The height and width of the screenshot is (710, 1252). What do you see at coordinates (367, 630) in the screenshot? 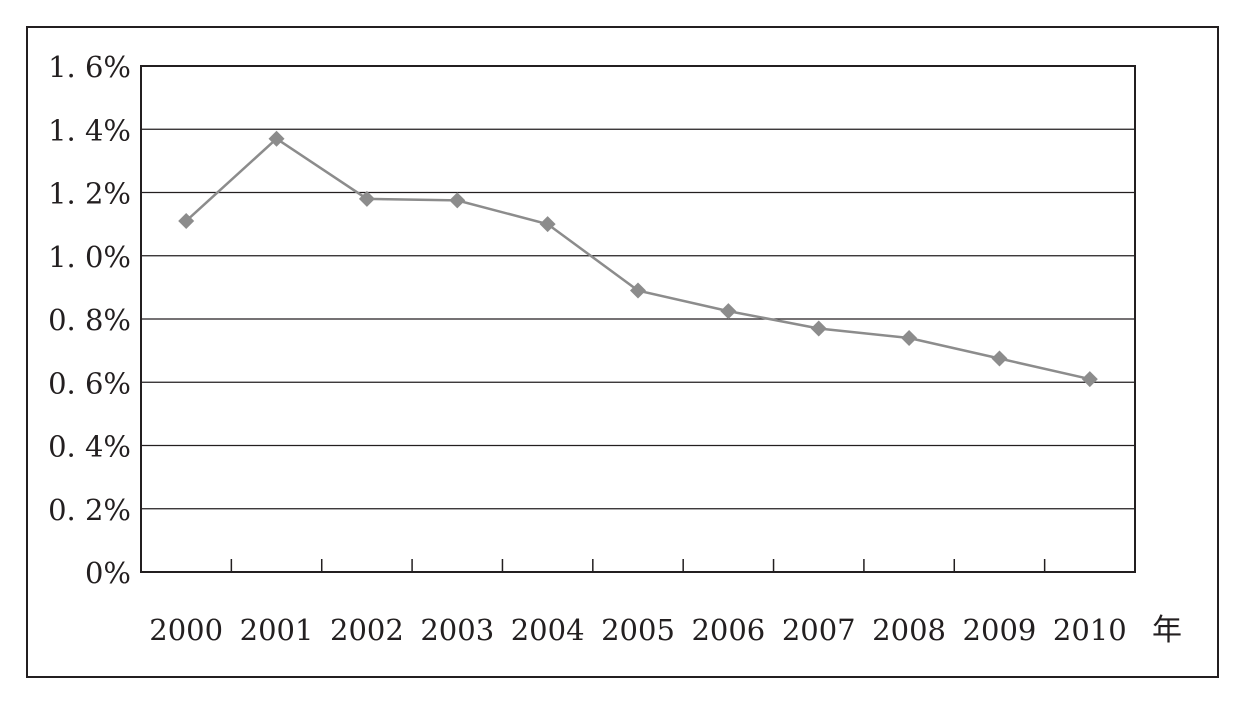
I see `x-tick-label-2002: 2002` at bounding box center [367, 630].